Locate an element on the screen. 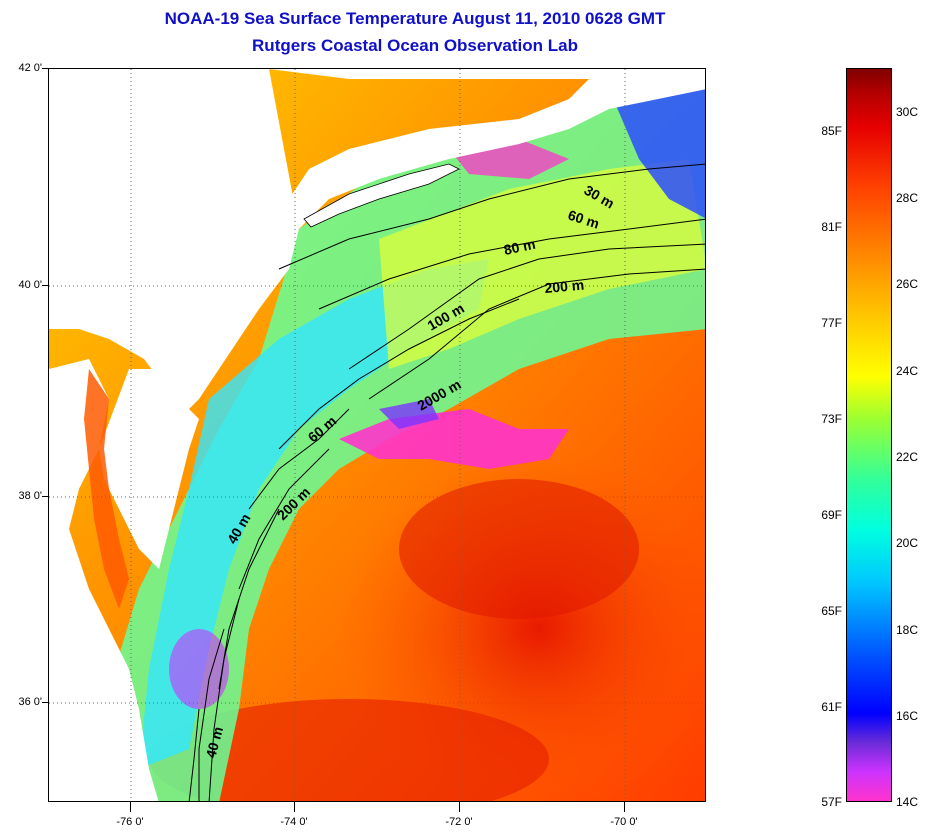 This screenshot has height=832, width=928. lon-label-74: -74 0' is located at coordinates (294, 822).